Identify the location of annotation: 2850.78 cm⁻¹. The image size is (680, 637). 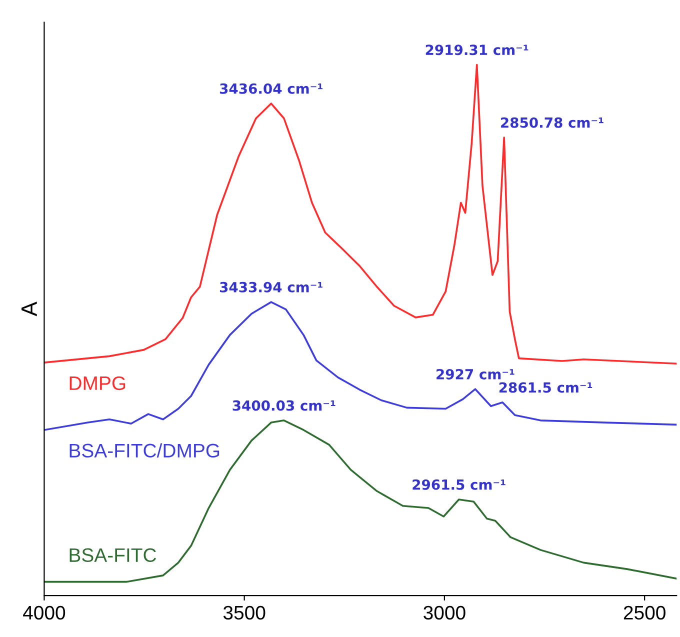
(552, 122).